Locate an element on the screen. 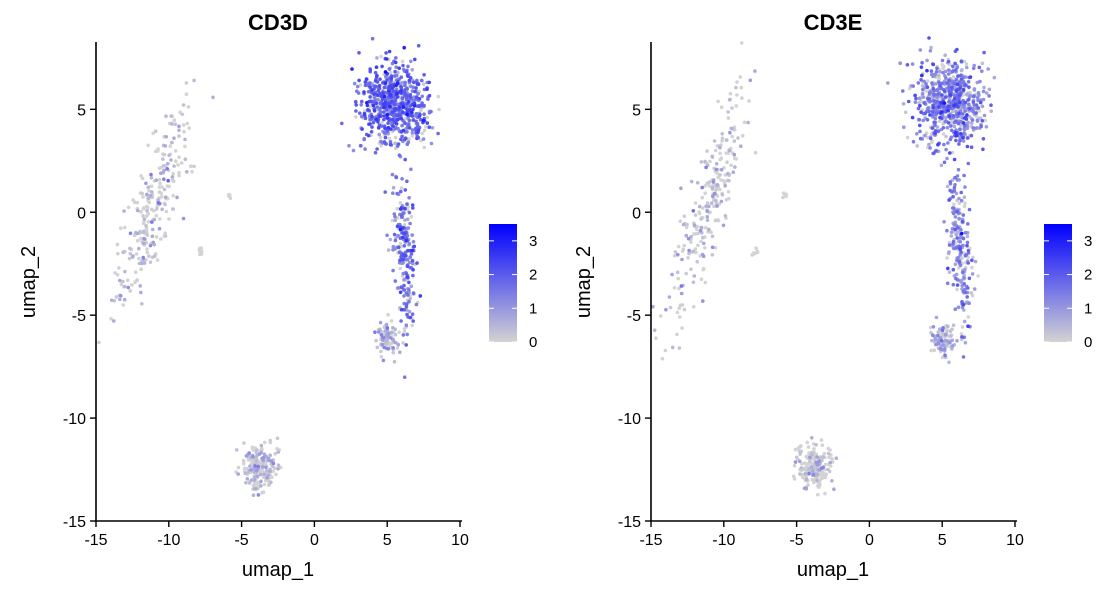  color-legend: 0 1 2 3 is located at coordinates (513, 287).